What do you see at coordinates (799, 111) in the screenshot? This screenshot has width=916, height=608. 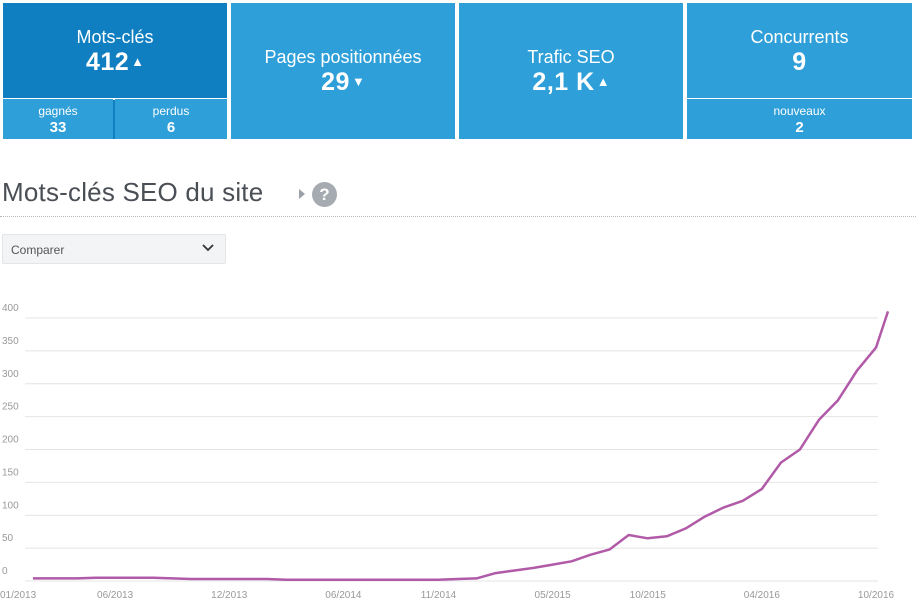 I see `new-label: nouveaux` at bounding box center [799, 111].